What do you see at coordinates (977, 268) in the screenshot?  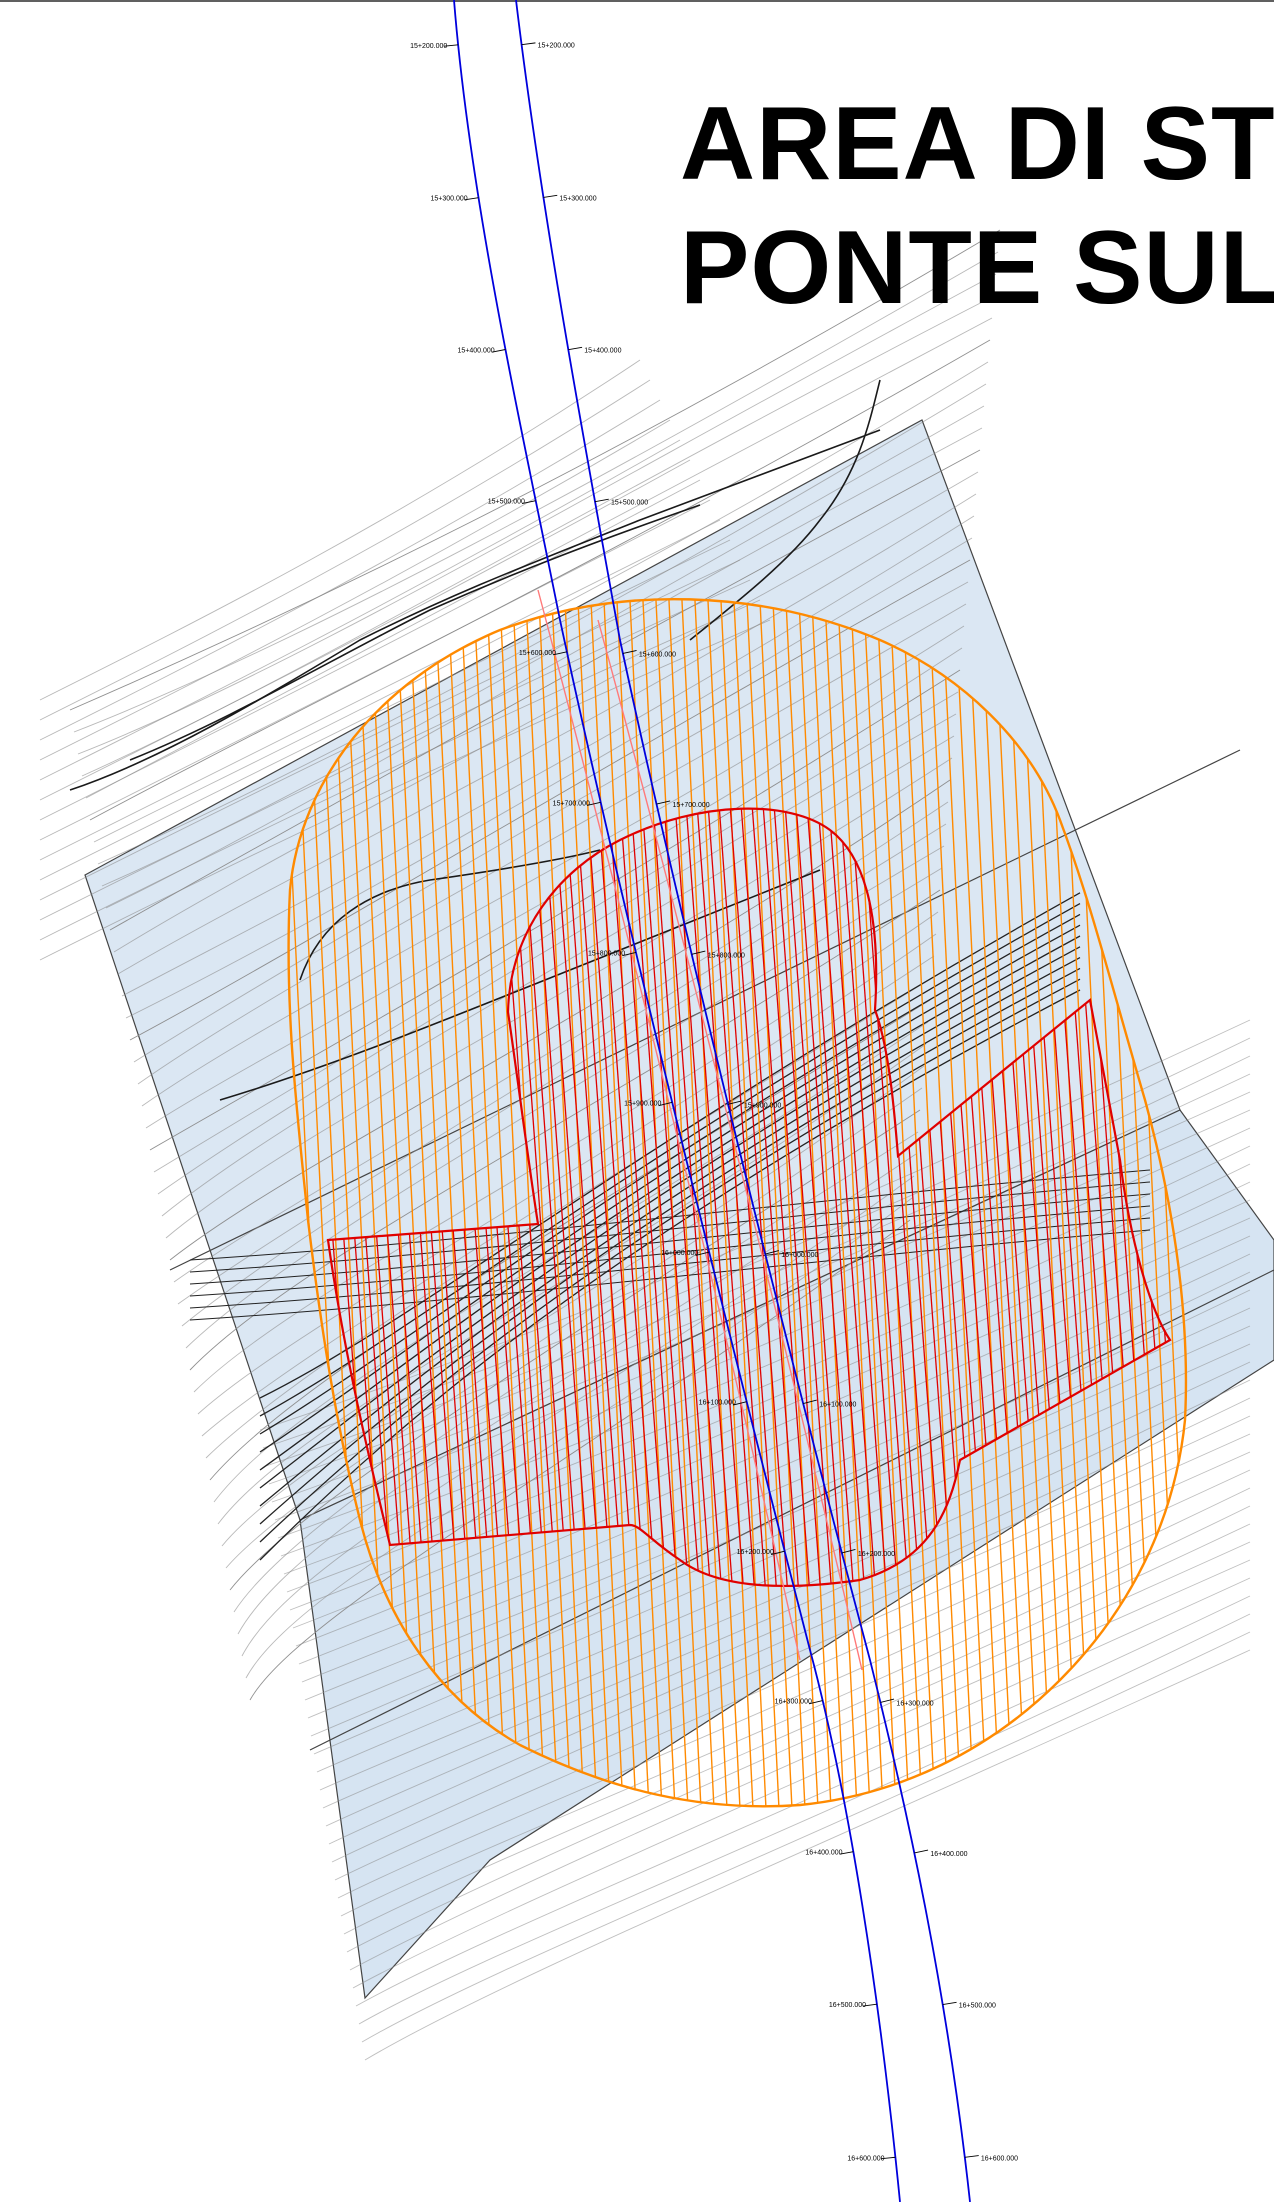 I see `title-line-2: PONTE SUL` at bounding box center [977, 268].